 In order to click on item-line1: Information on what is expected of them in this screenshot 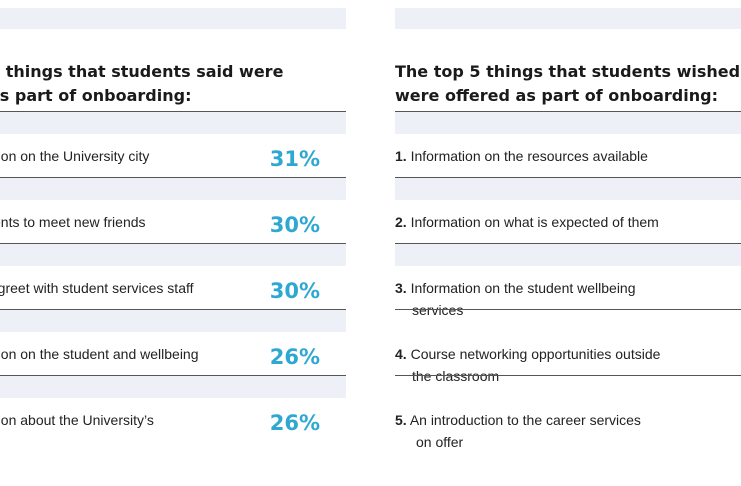, I will do `click(534, 222)`.